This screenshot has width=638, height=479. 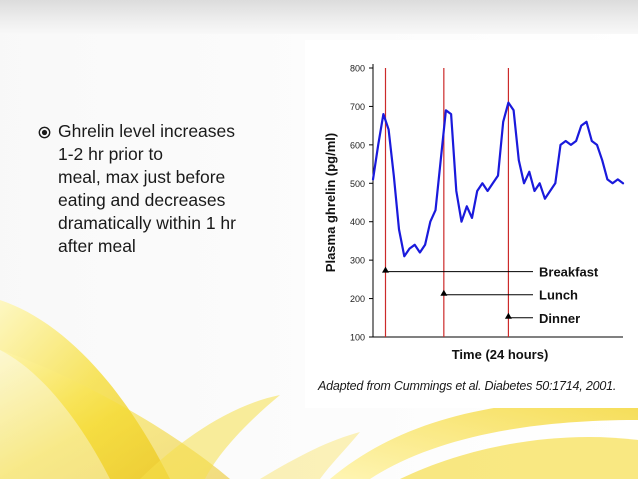 I want to click on ghrelin-series-line, so click(x=498, y=179).